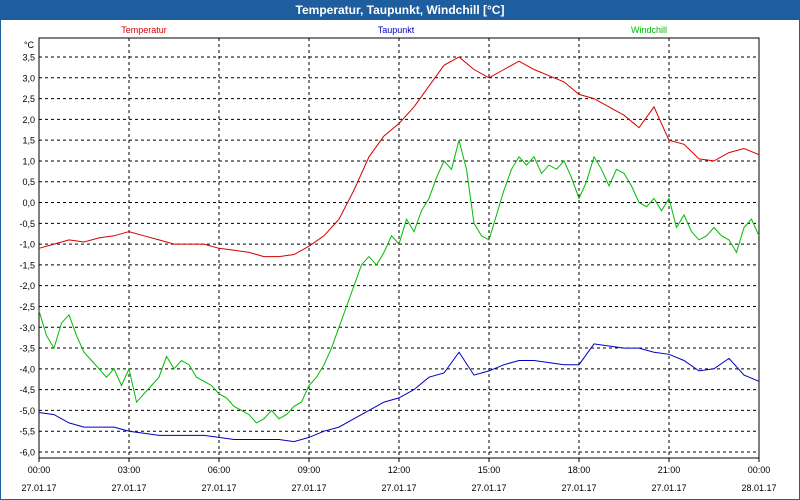 The width and height of the screenshot is (800, 500). What do you see at coordinates (129, 470) in the screenshot?
I see `x-tick-time-label: 03:00` at bounding box center [129, 470].